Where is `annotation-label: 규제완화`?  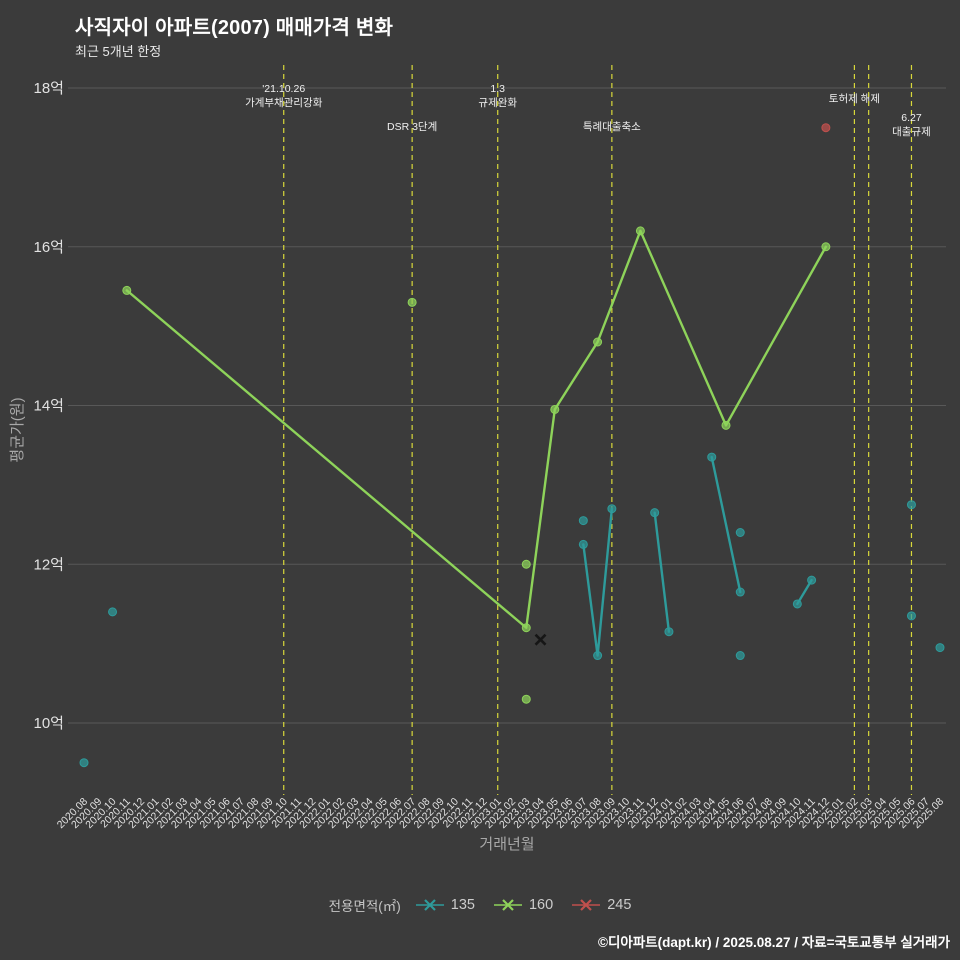
annotation-label: 규제완화 is located at coordinates (497, 102).